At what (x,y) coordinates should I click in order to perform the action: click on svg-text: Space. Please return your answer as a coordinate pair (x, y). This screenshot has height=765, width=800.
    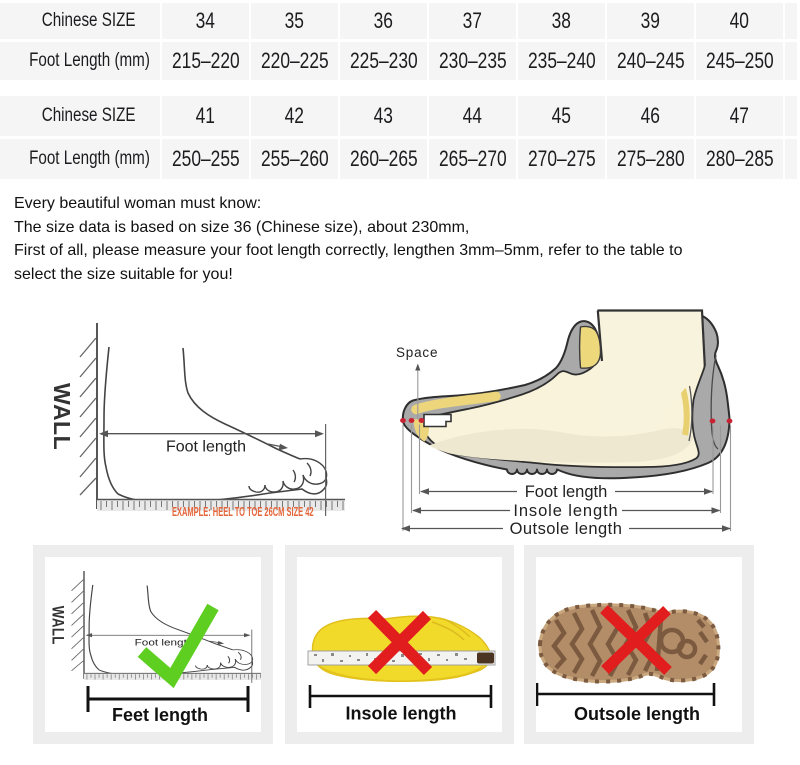
    Looking at the image, I should click on (417, 352).